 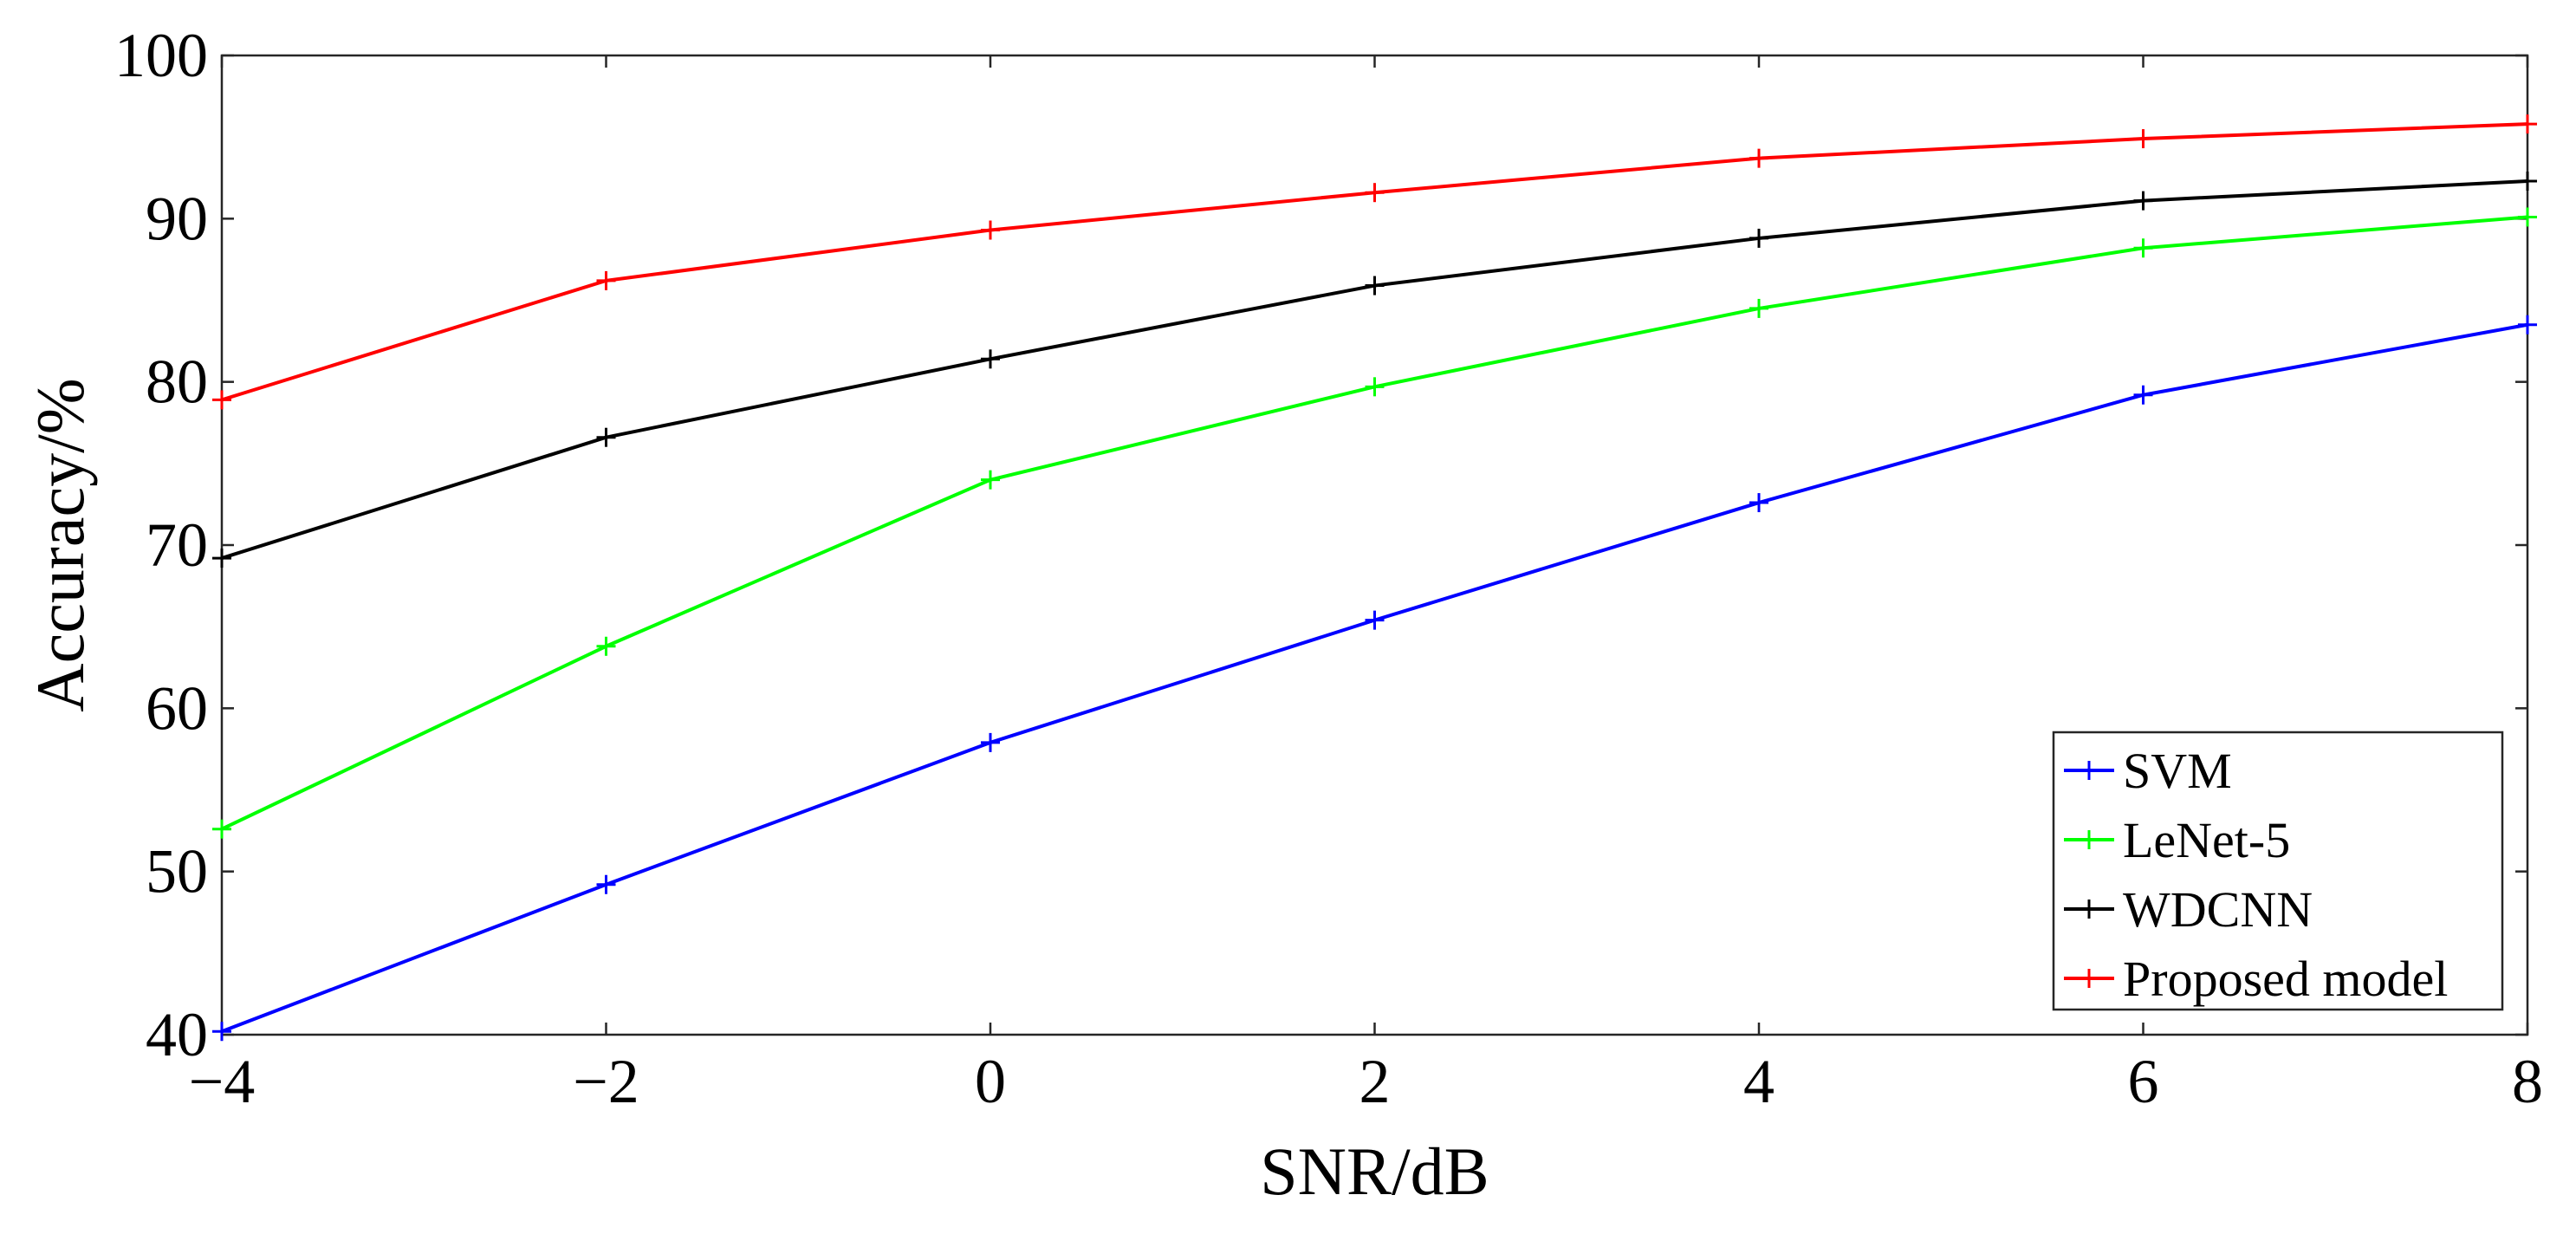 I want to click on y-tick-label: 40, so click(x=177, y=1034).